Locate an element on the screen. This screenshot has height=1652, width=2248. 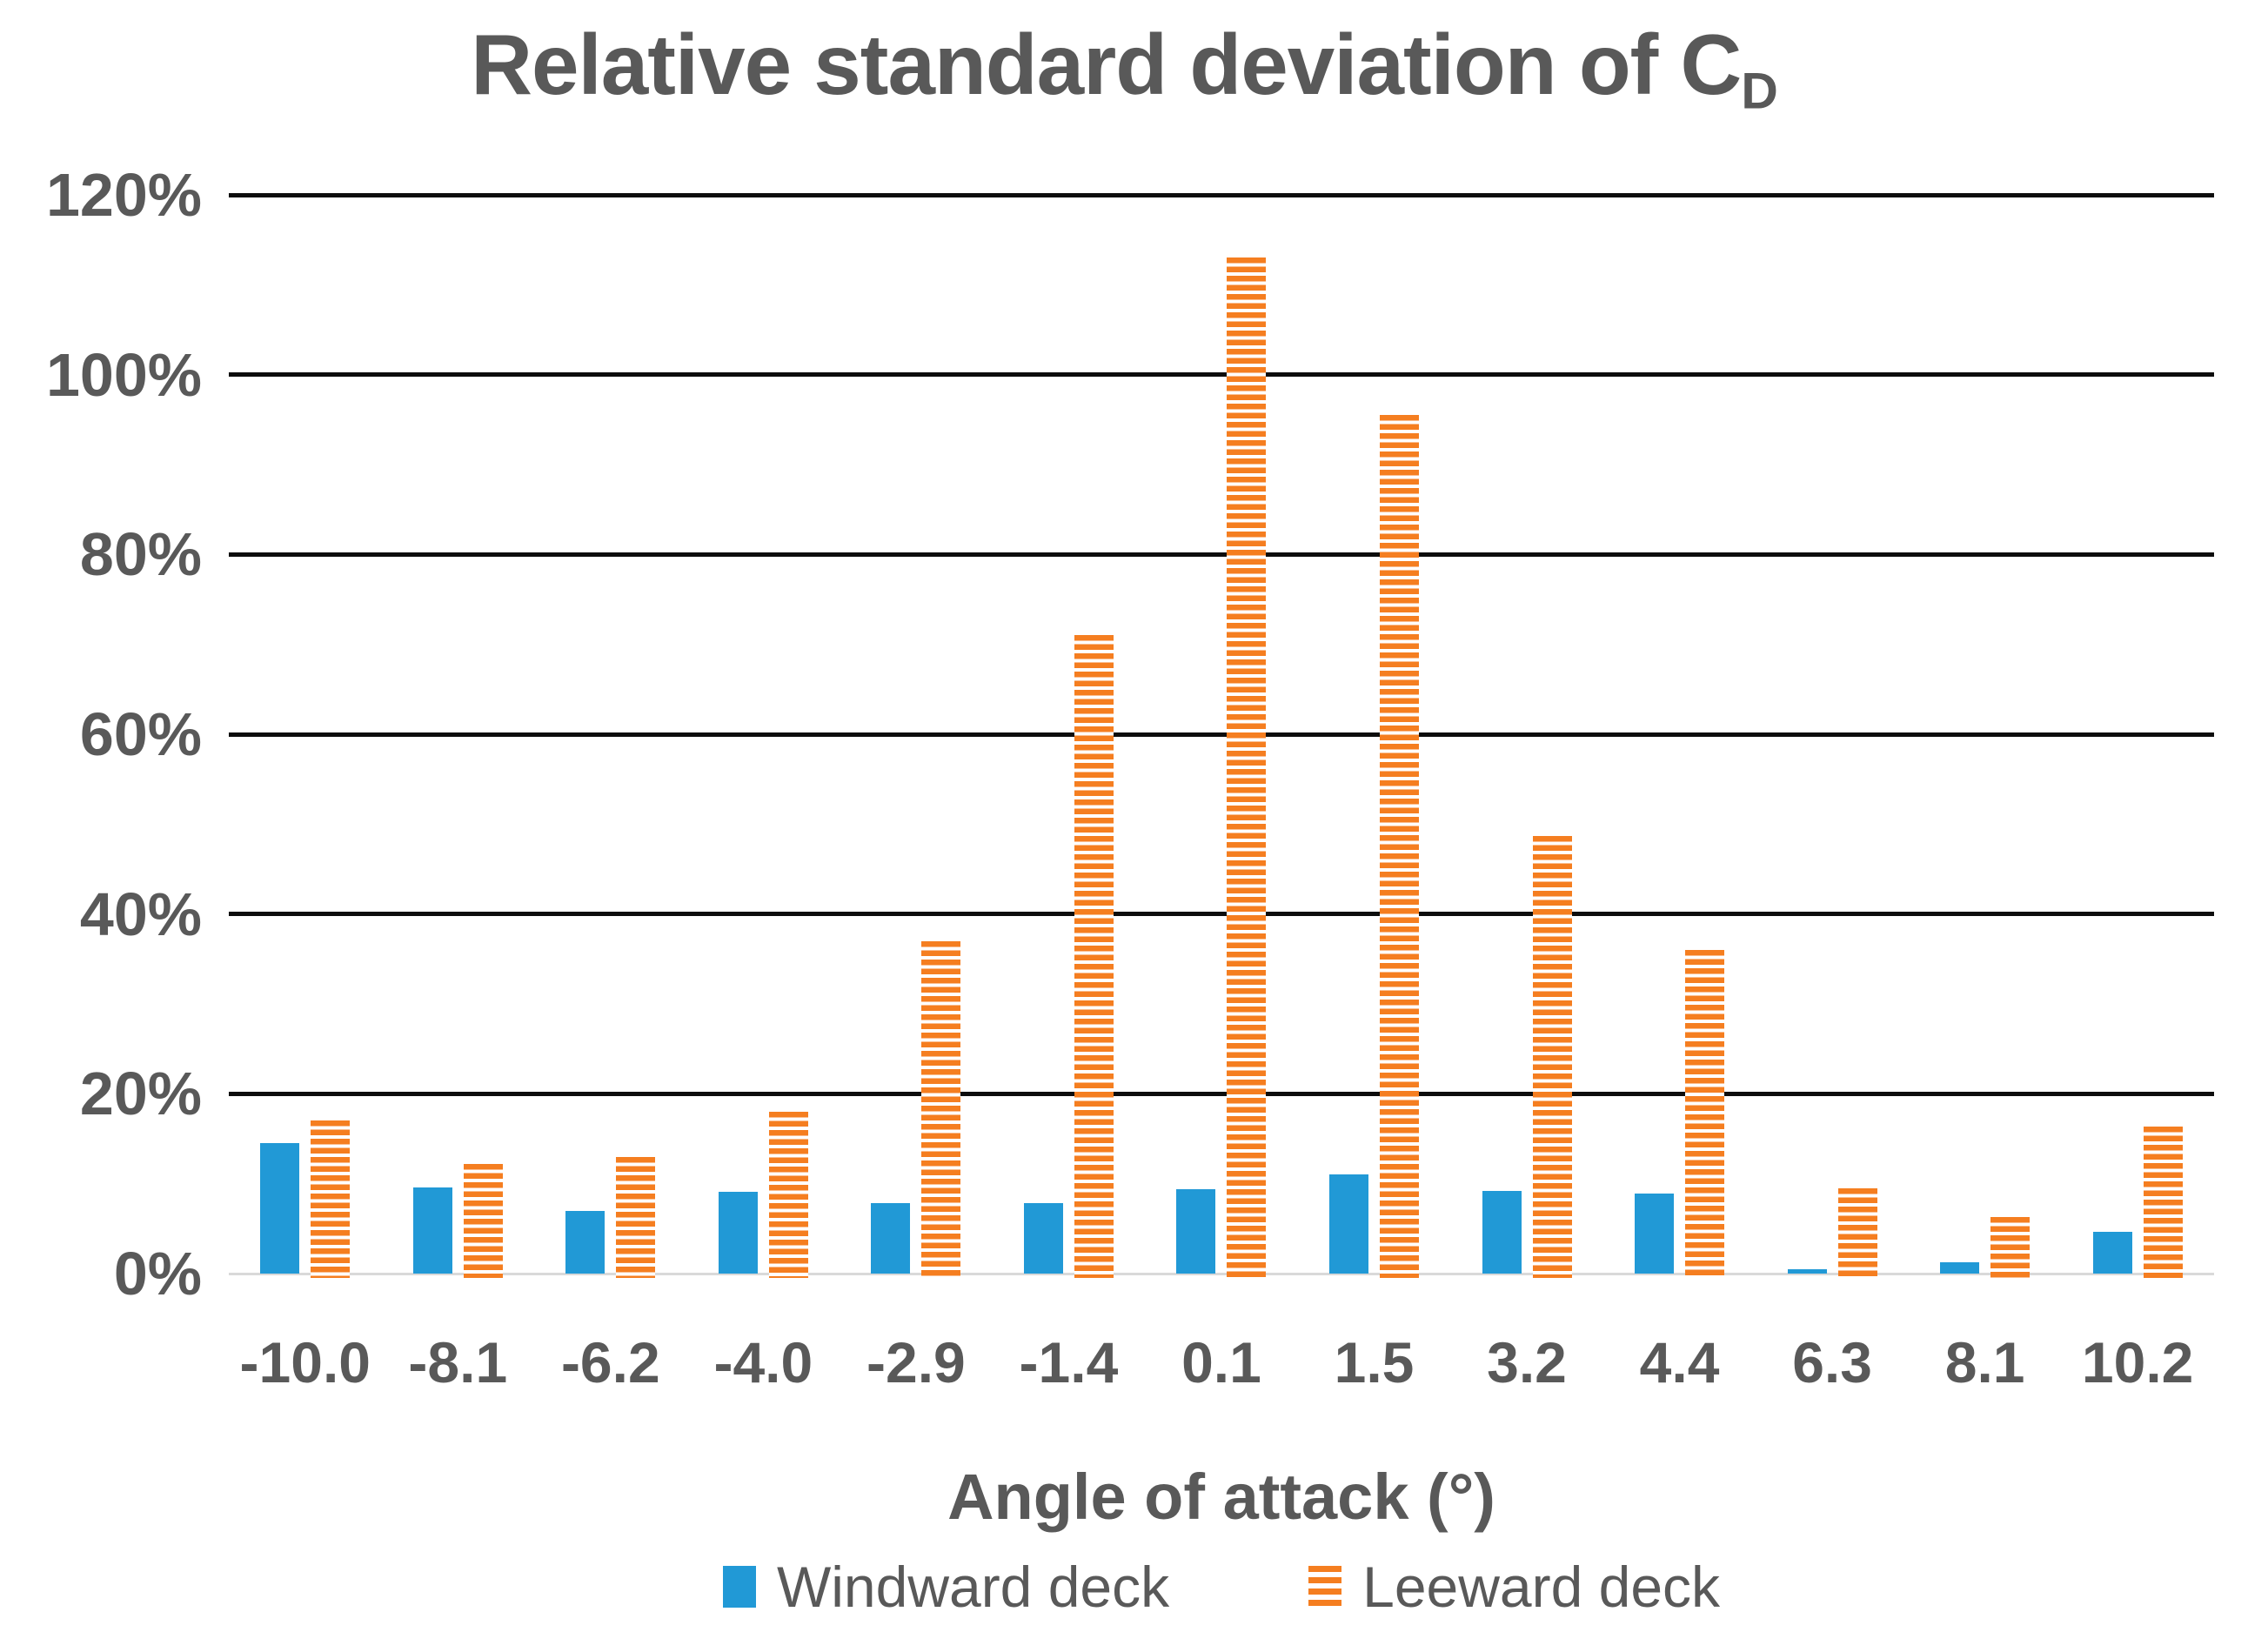
bar-group--10.0 is located at coordinates (305, 736).